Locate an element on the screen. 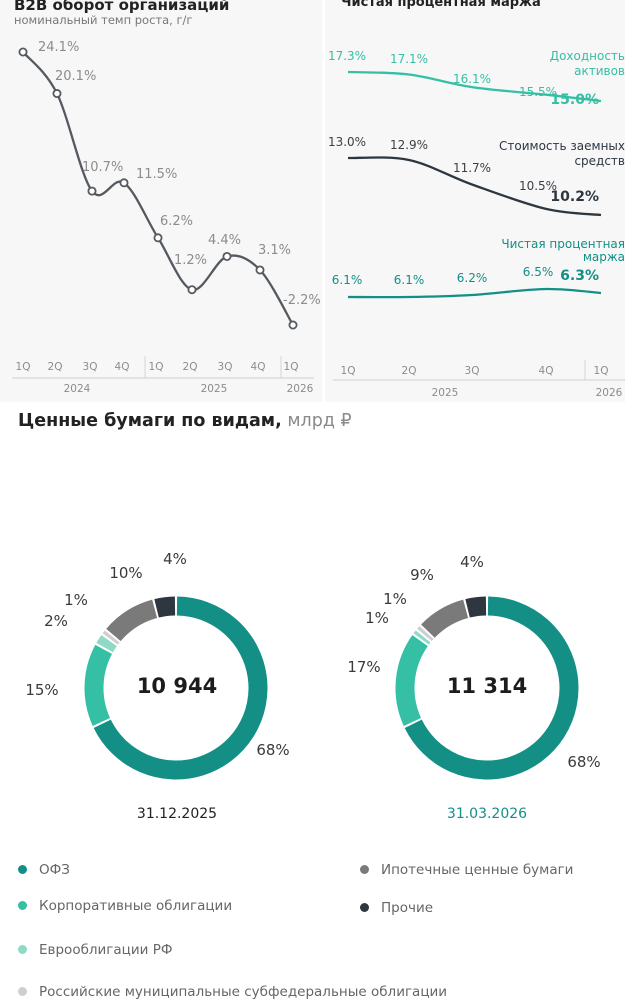  nim-series-name: Доходность is located at coordinates (587, 56).